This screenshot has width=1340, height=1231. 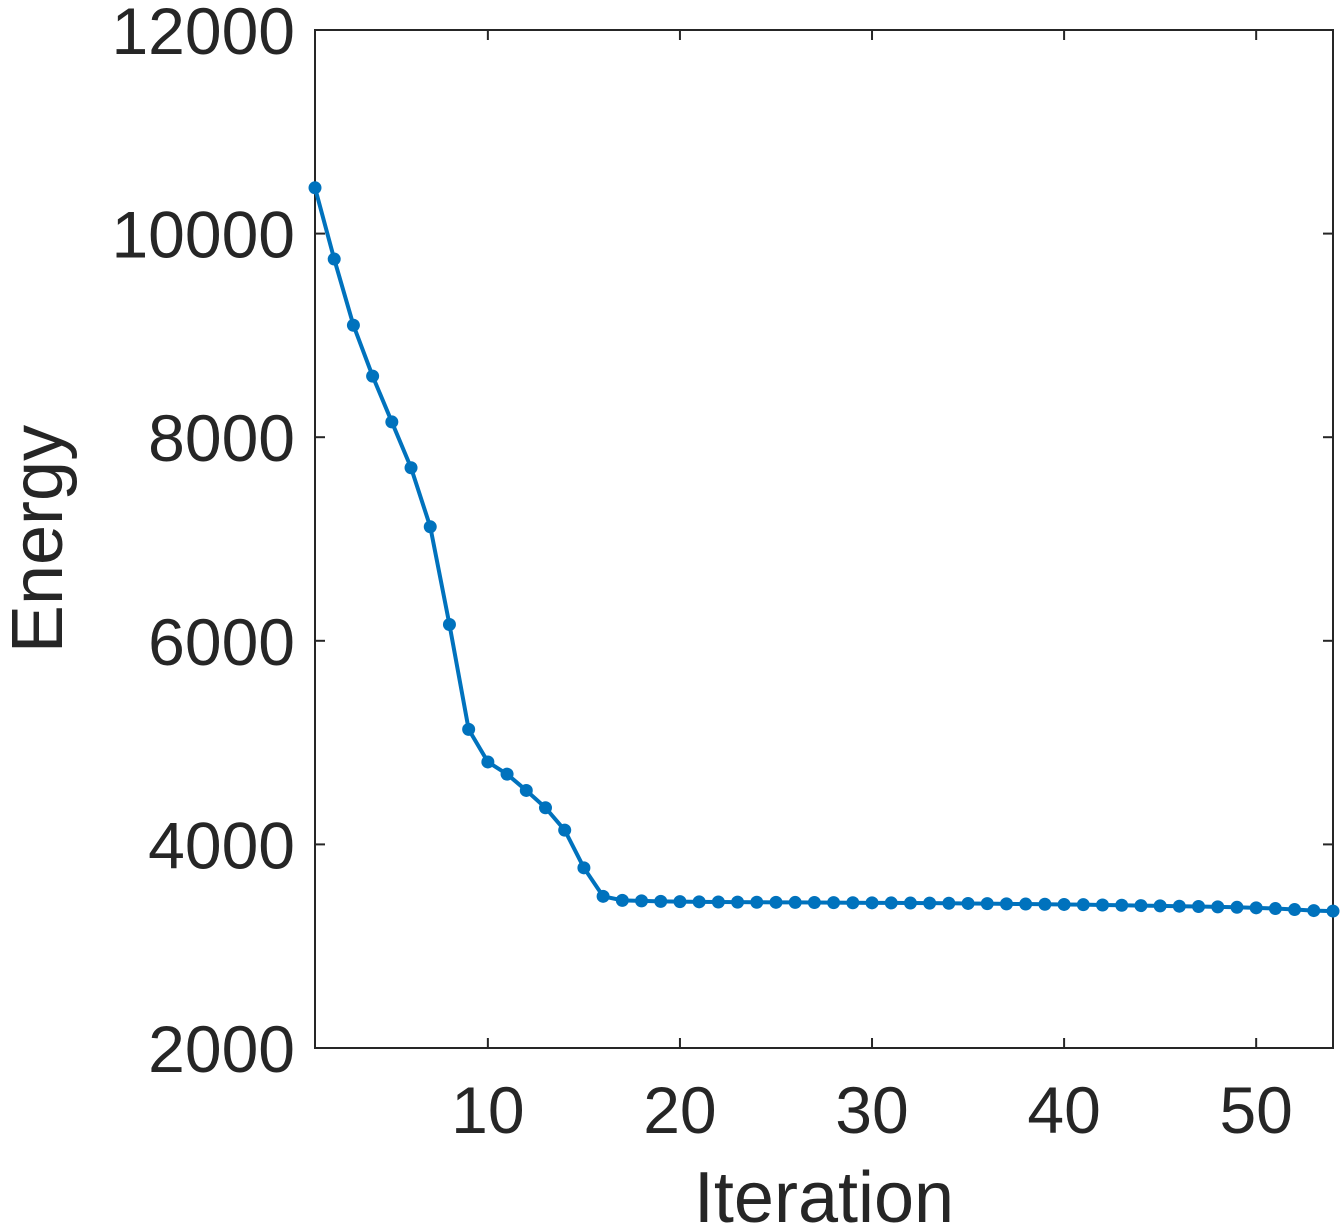 What do you see at coordinates (221, 438) in the screenshot?
I see `y-tick-label: 8000` at bounding box center [221, 438].